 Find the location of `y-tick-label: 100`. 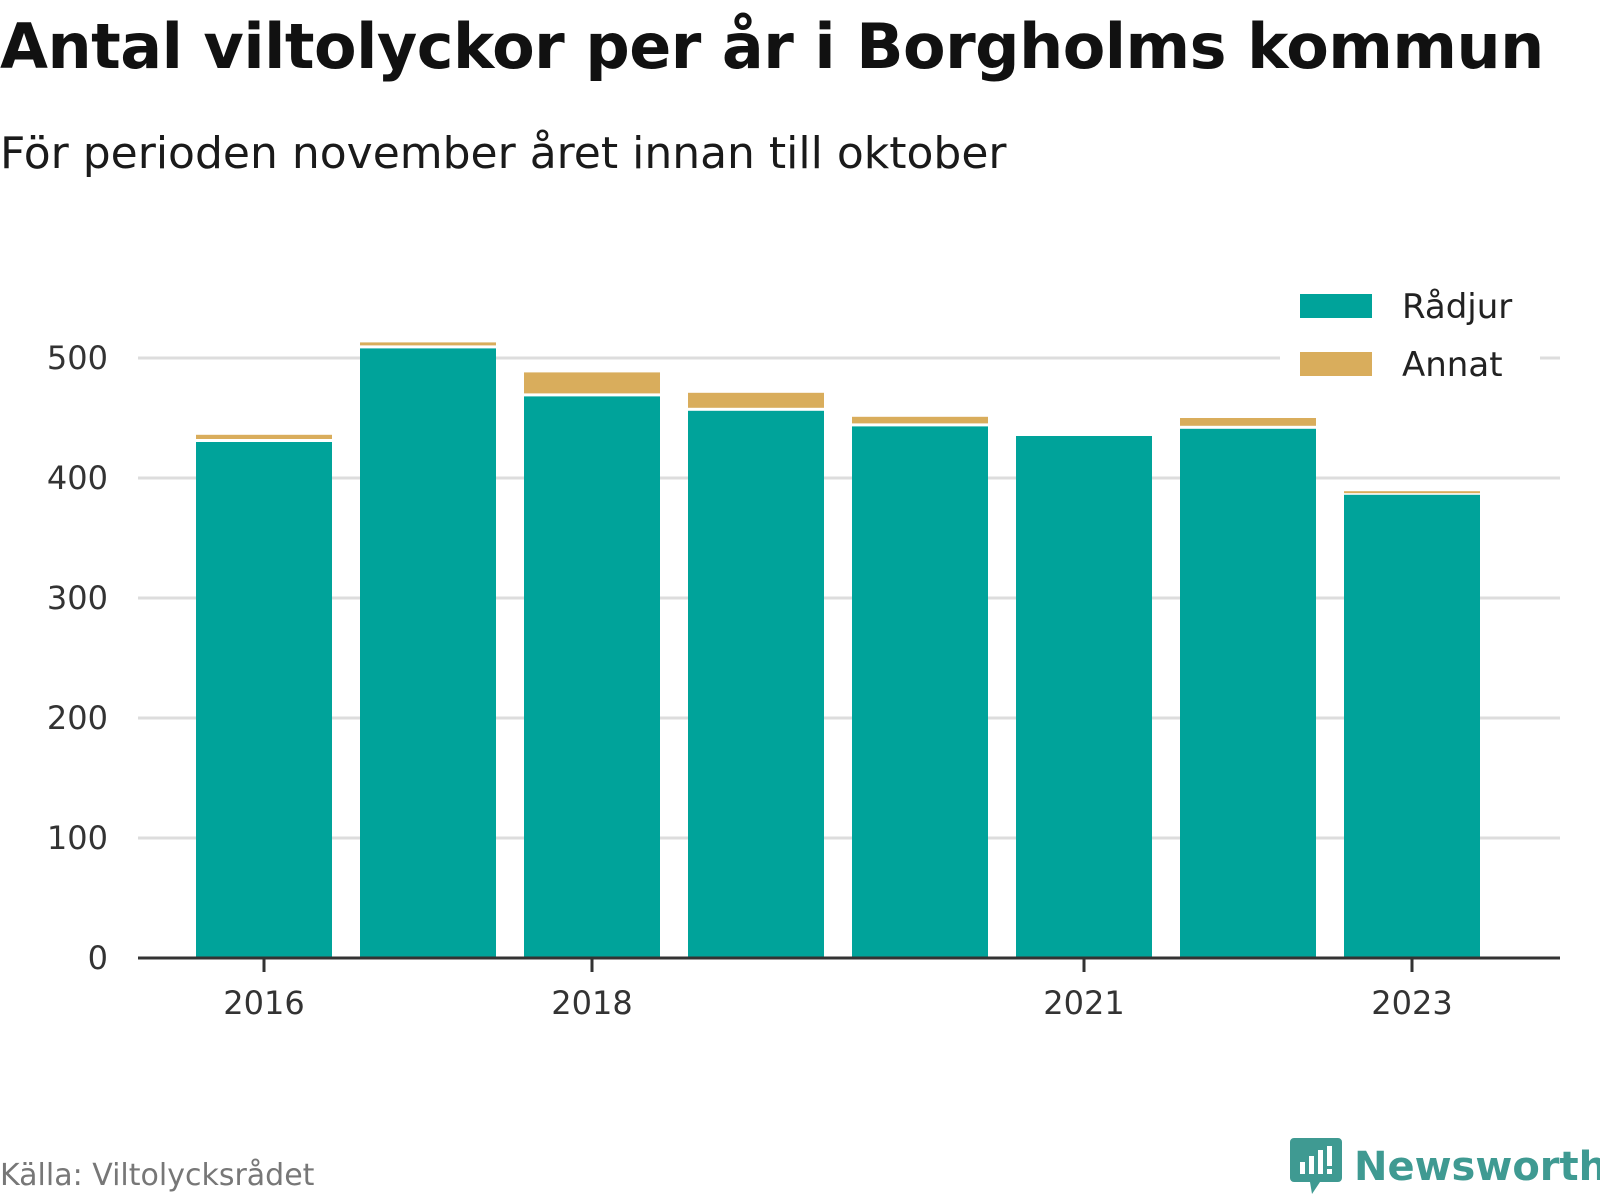

y-tick-label: 100 is located at coordinates (77, 838).